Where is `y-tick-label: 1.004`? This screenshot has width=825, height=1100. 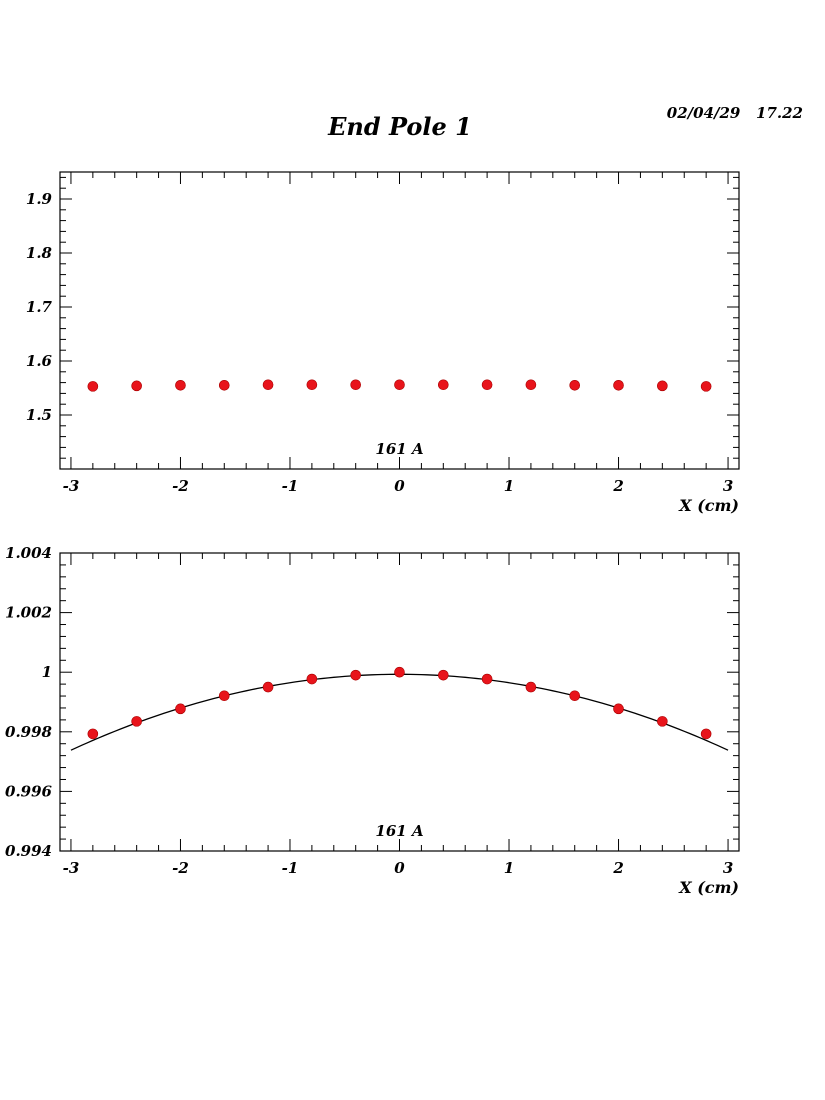 y-tick-label: 1.004 is located at coordinates (28, 553).